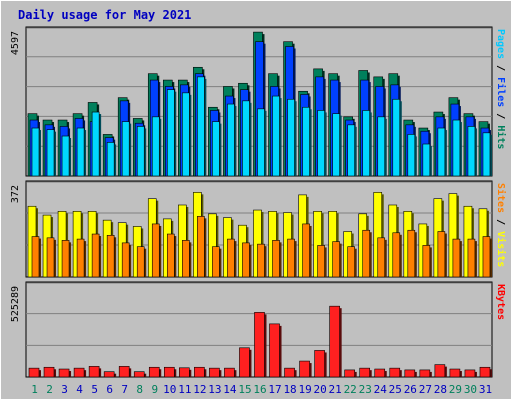  I want to click on bar-pages-day-21-face, so click(336, 145).